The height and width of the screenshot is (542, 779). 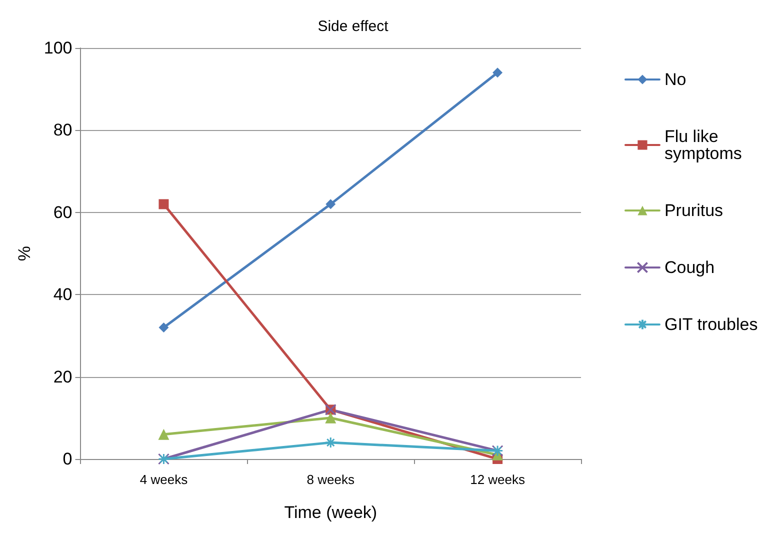 What do you see at coordinates (675, 79) in the screenshot?
I see `legend-label: No` at bounding box center [675, 79].